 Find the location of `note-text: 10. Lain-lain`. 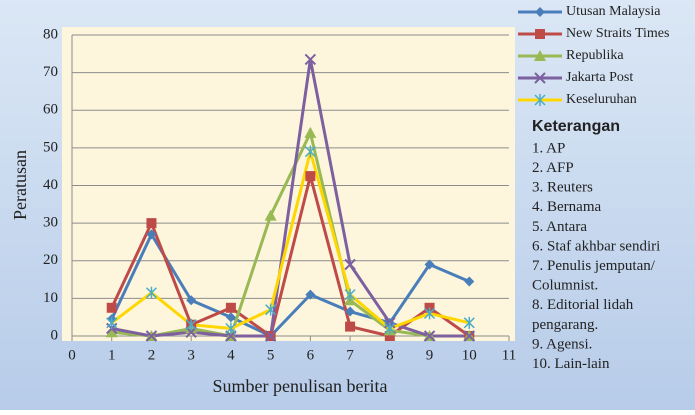

note-text: 10. Lain-lain is located at coordinates (571, 364).